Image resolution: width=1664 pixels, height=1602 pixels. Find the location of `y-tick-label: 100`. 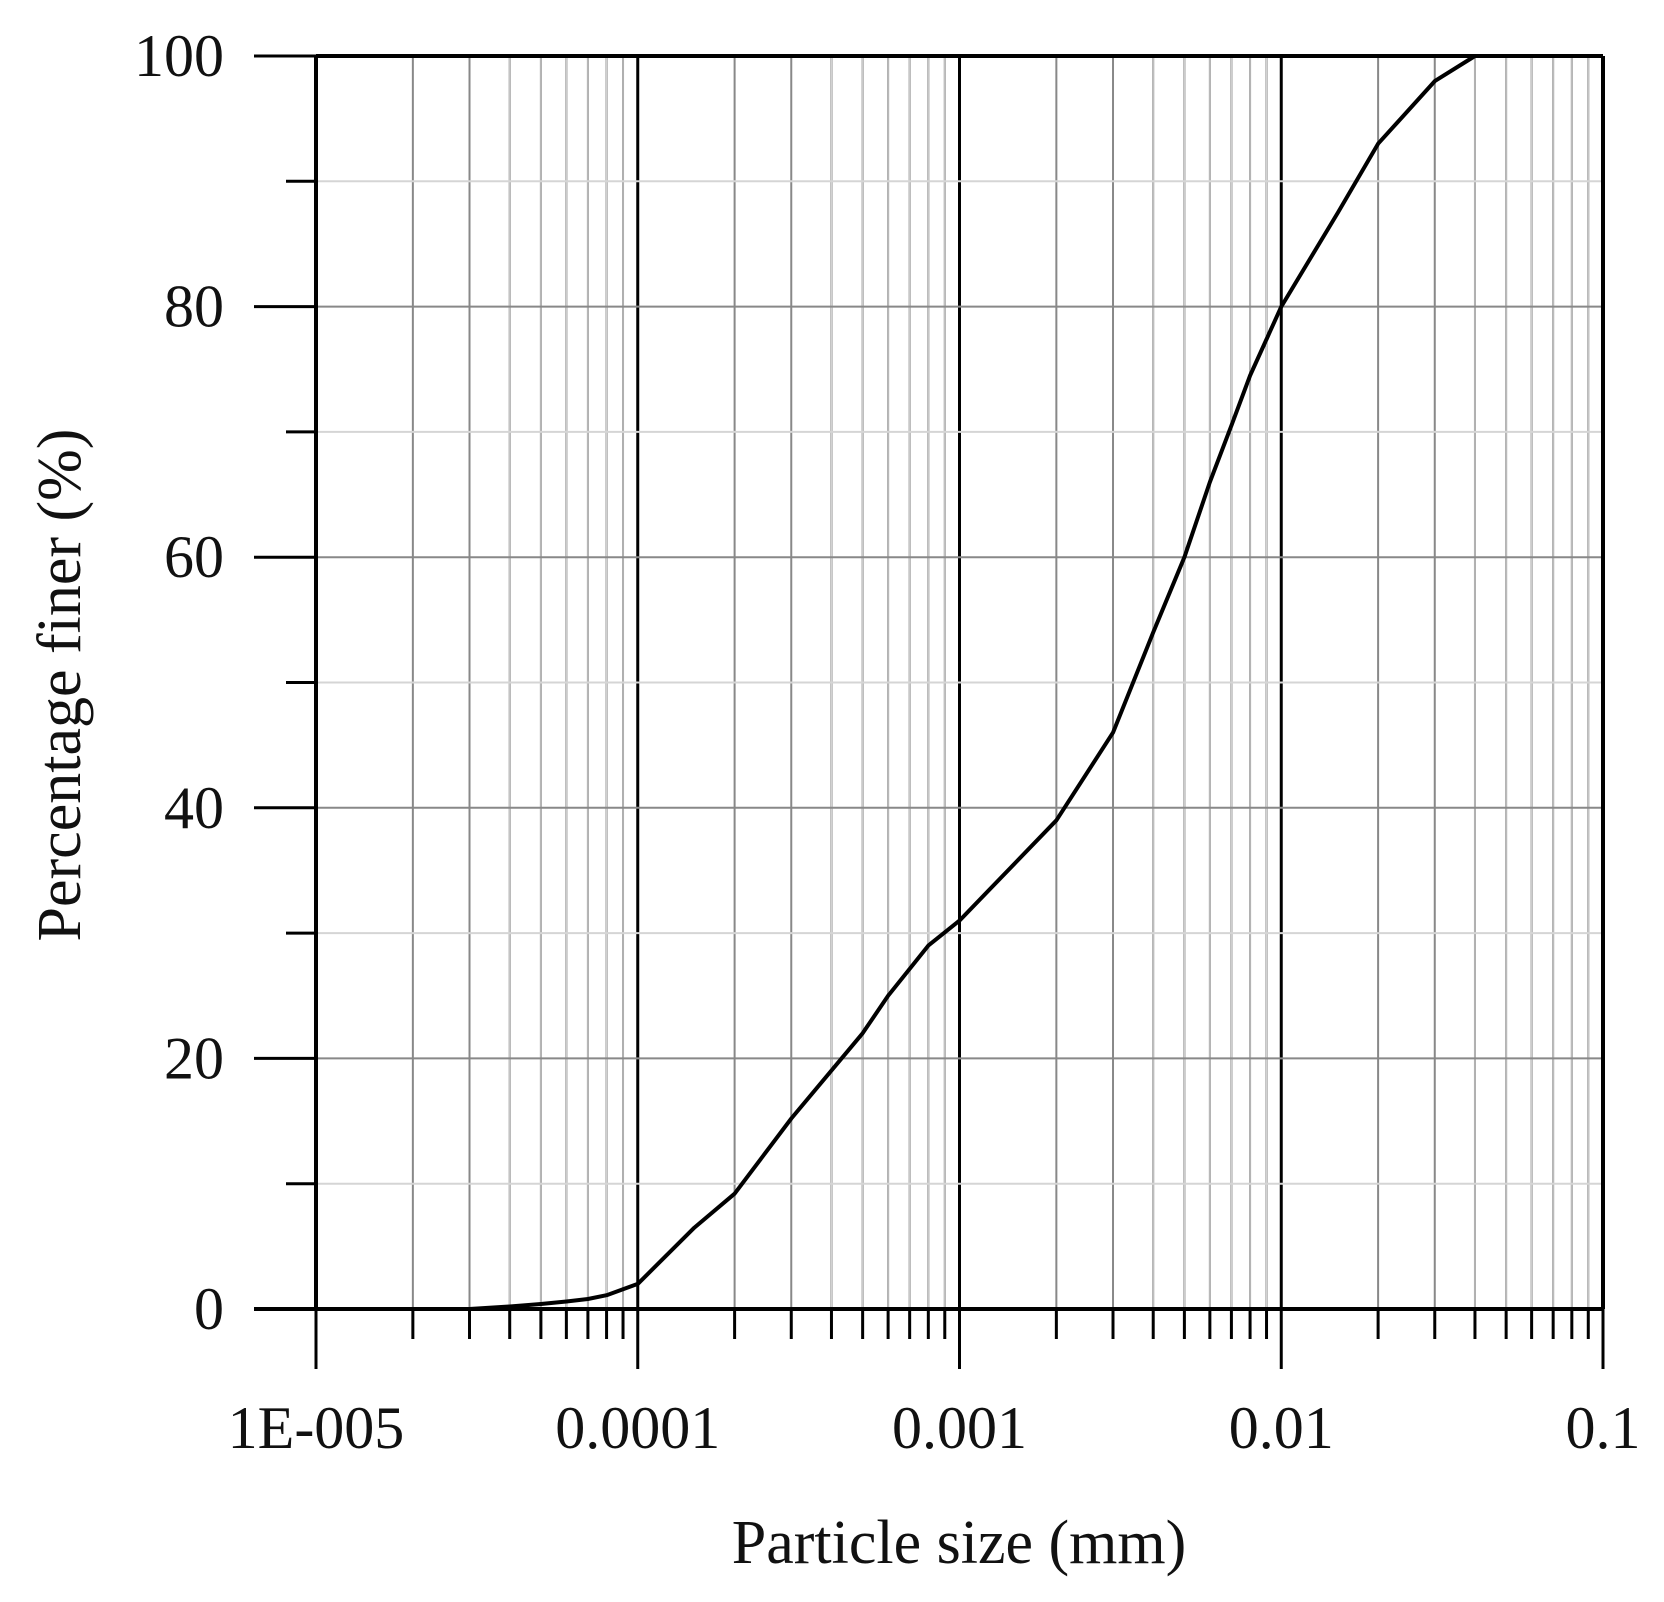

y-tick-label: 100 is located at coordinates (179, 56).